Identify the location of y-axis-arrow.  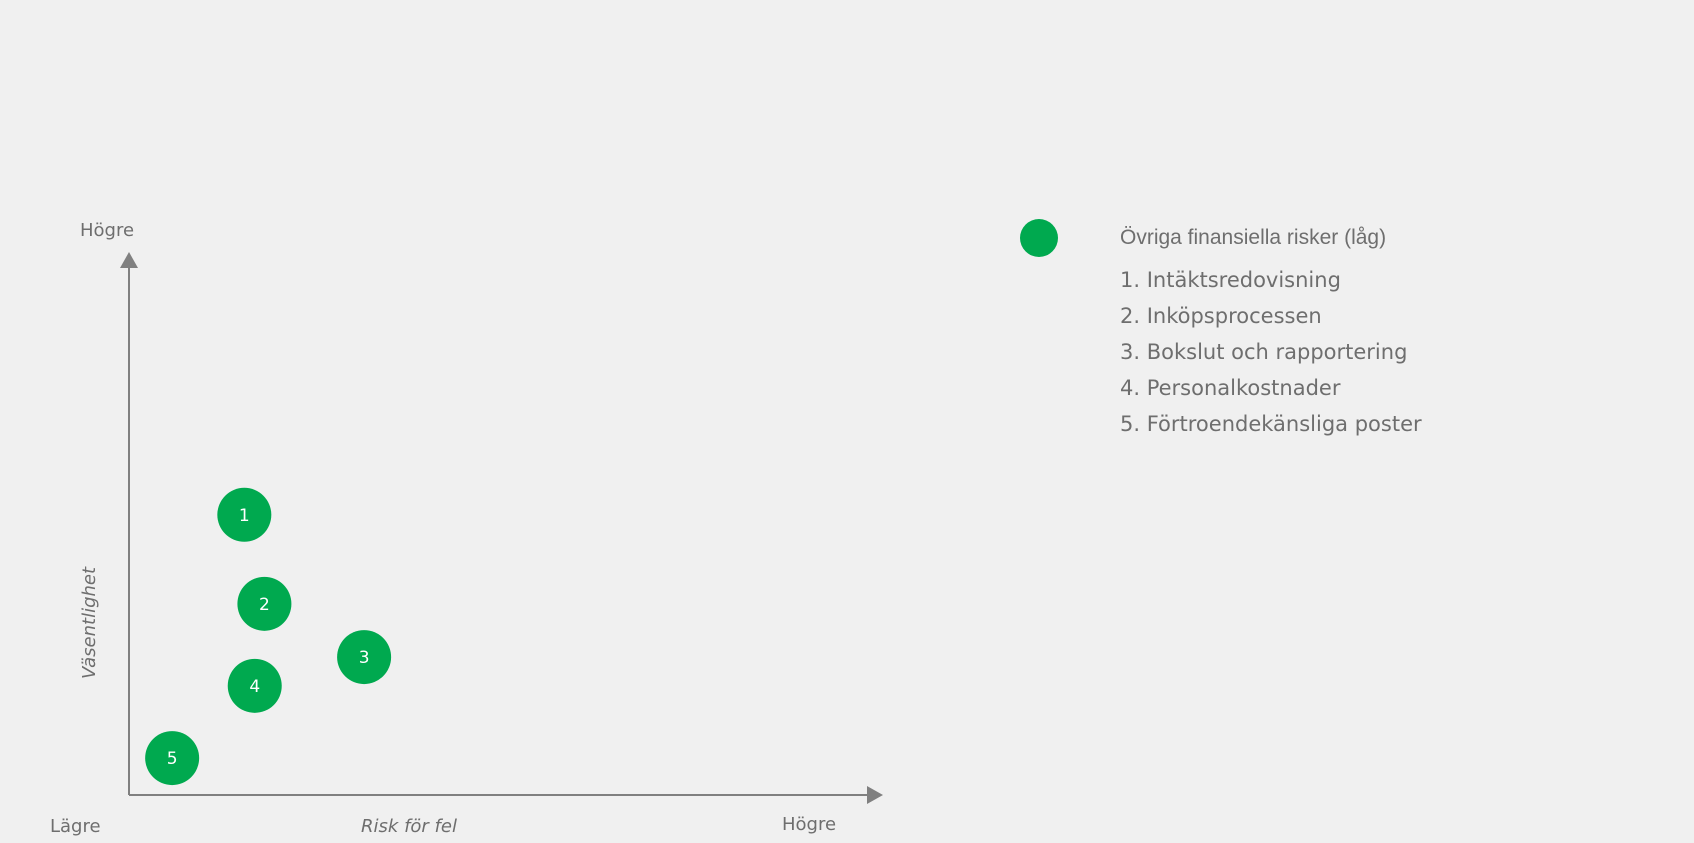
(129, 260).